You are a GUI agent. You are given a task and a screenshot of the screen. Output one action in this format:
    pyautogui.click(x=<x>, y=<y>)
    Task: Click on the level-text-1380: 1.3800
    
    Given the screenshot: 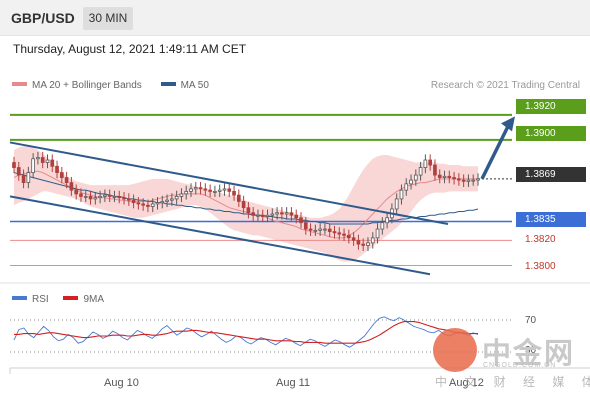 What is the action you would take?
    pyautogui.click(x=540, y=266)
    